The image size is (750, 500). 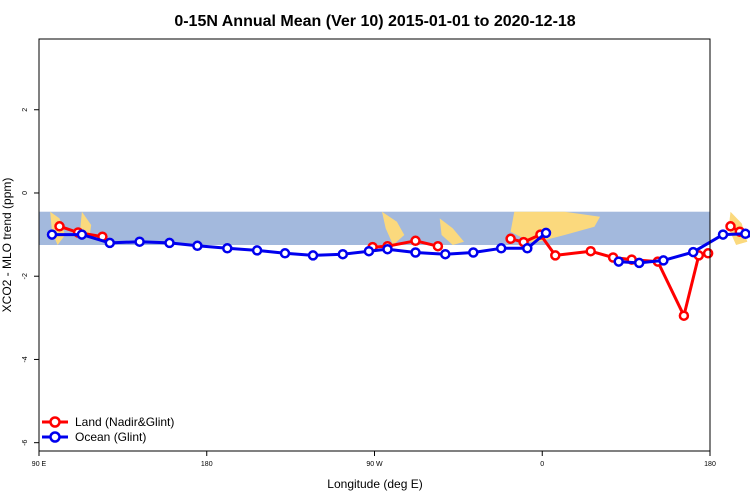 I want to click on y-tick-label: -4, so click(x=25, y=359).